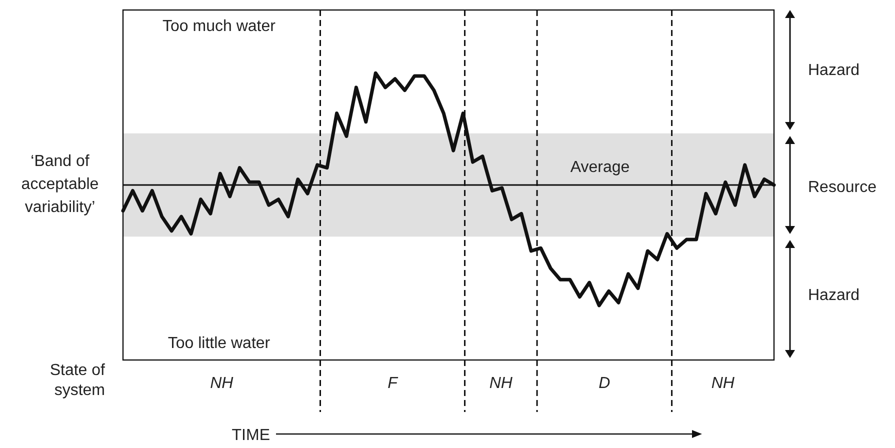  Describe the element at coordinates (219, 26) in the screenshot. I see `text: Too much water` at that location.